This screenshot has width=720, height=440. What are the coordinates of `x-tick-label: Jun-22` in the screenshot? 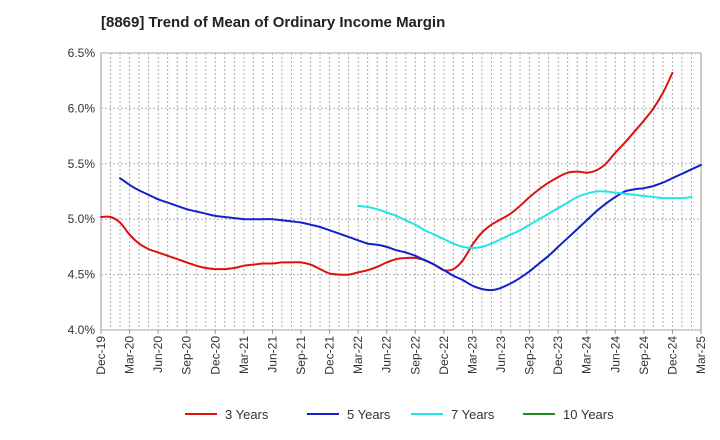 It's located at (387, 354).